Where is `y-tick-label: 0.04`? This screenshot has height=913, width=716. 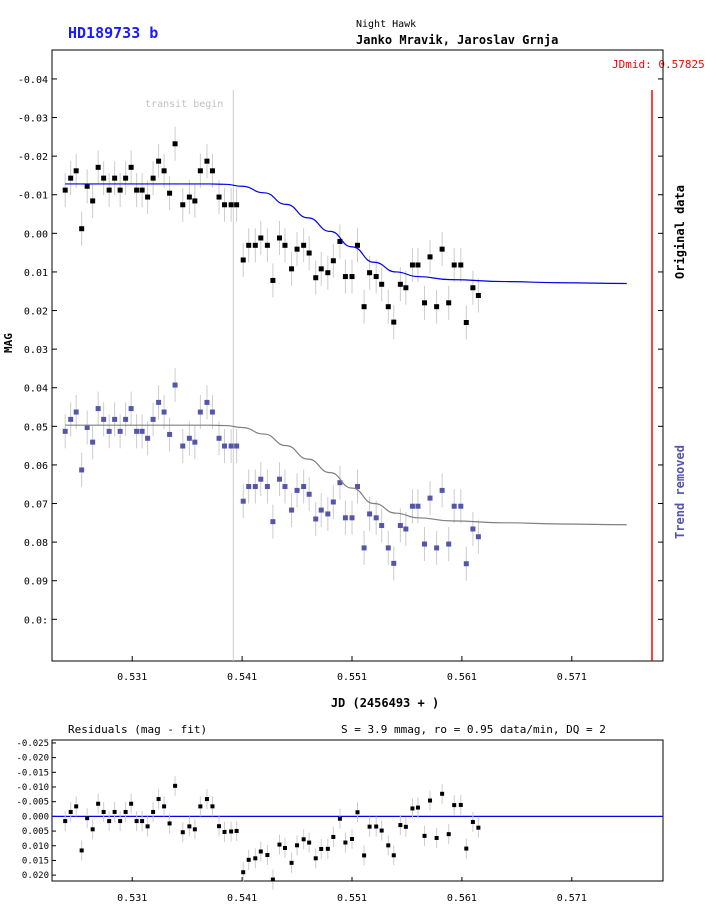 y-tick-label: 0.04 is located at coordinates (36, 389).